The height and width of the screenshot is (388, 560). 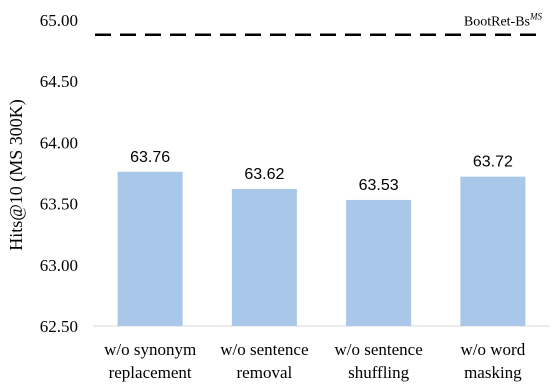 I want to click on y-axis-label: Hits@10 (MS 300K), so click(x=16, y=175).